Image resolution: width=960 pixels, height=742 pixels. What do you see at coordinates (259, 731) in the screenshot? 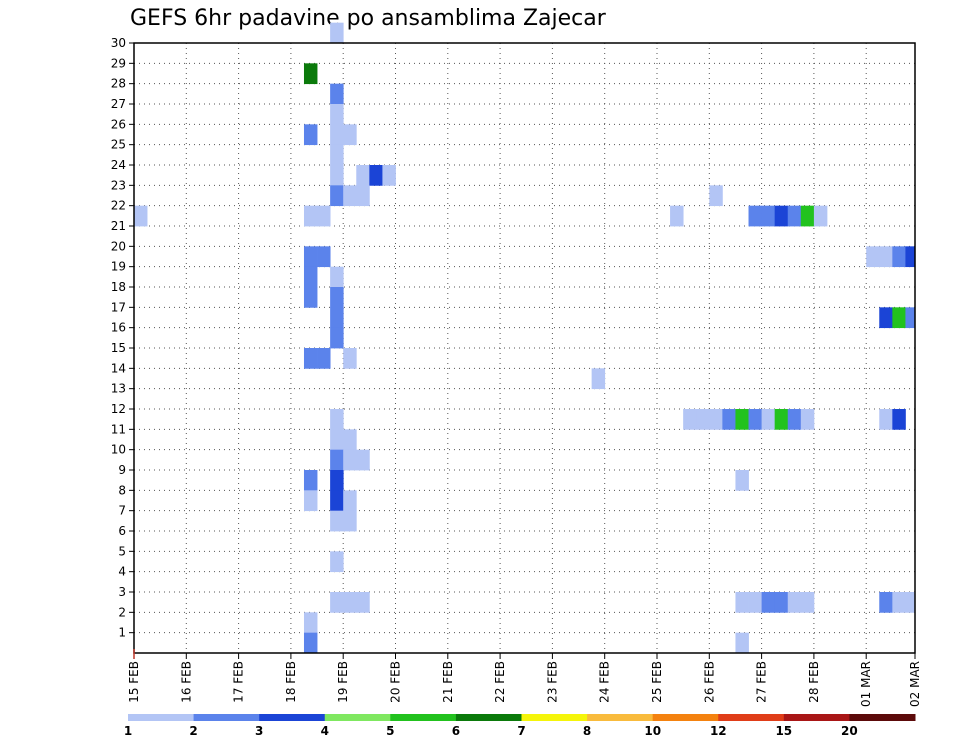
I see `legend-label: 3` at bounding box center [259, 731].